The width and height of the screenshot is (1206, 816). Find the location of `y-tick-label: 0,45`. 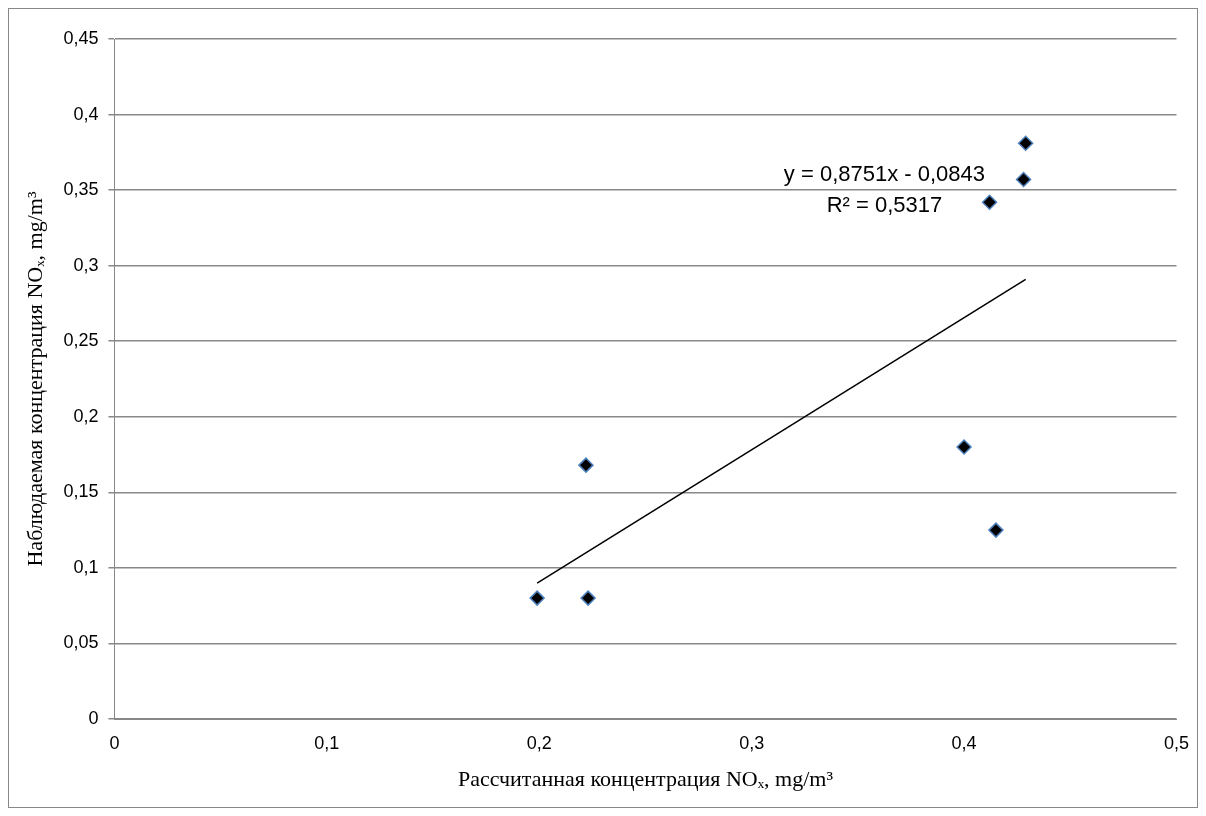

y-tick-label: 0,45 is located at coordinates (81, 37).